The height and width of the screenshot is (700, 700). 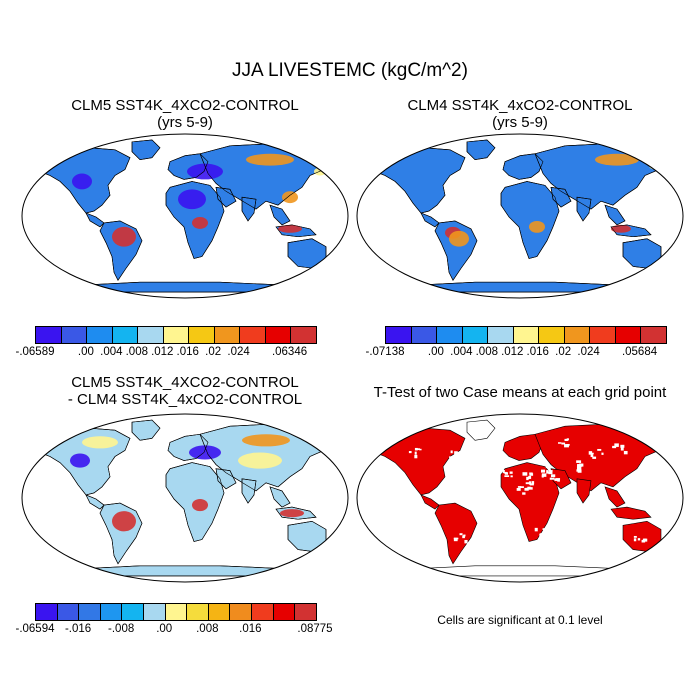 I want to click on colorbar-clm5, so click(x=176, y=335).